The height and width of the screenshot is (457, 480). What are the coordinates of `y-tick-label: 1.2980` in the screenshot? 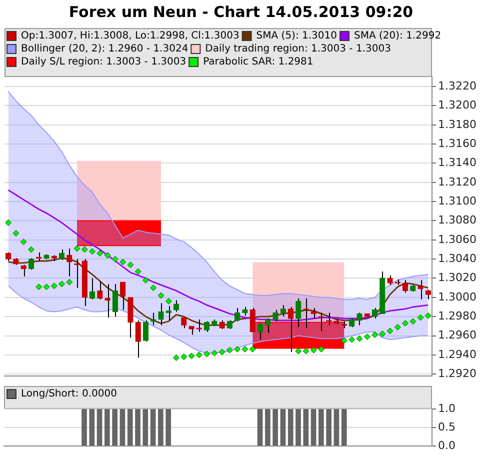 It's located at (457, 315).